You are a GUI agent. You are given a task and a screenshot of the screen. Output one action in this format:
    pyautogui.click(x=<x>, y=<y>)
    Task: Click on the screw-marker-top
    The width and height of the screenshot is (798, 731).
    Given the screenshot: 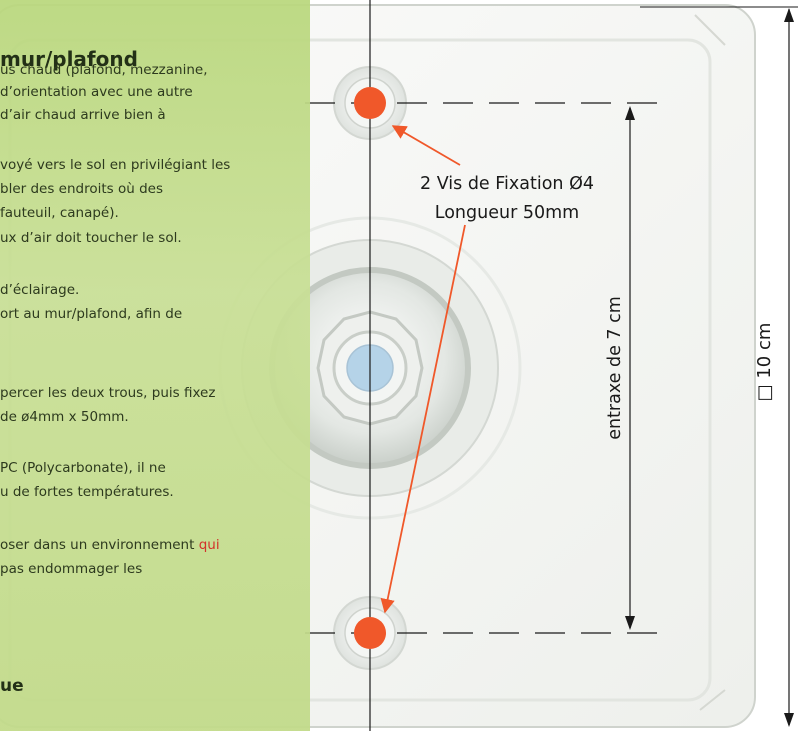 What is the action you would take?
    pyautogui.click(x=370, y=103)
    